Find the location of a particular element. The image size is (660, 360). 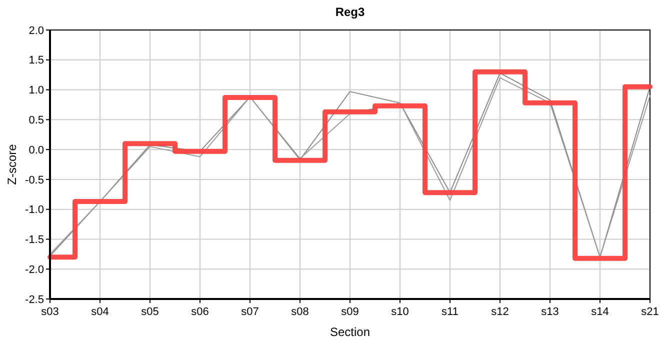

y-tick-label: 0.5 is located at coordinates (36, 120).